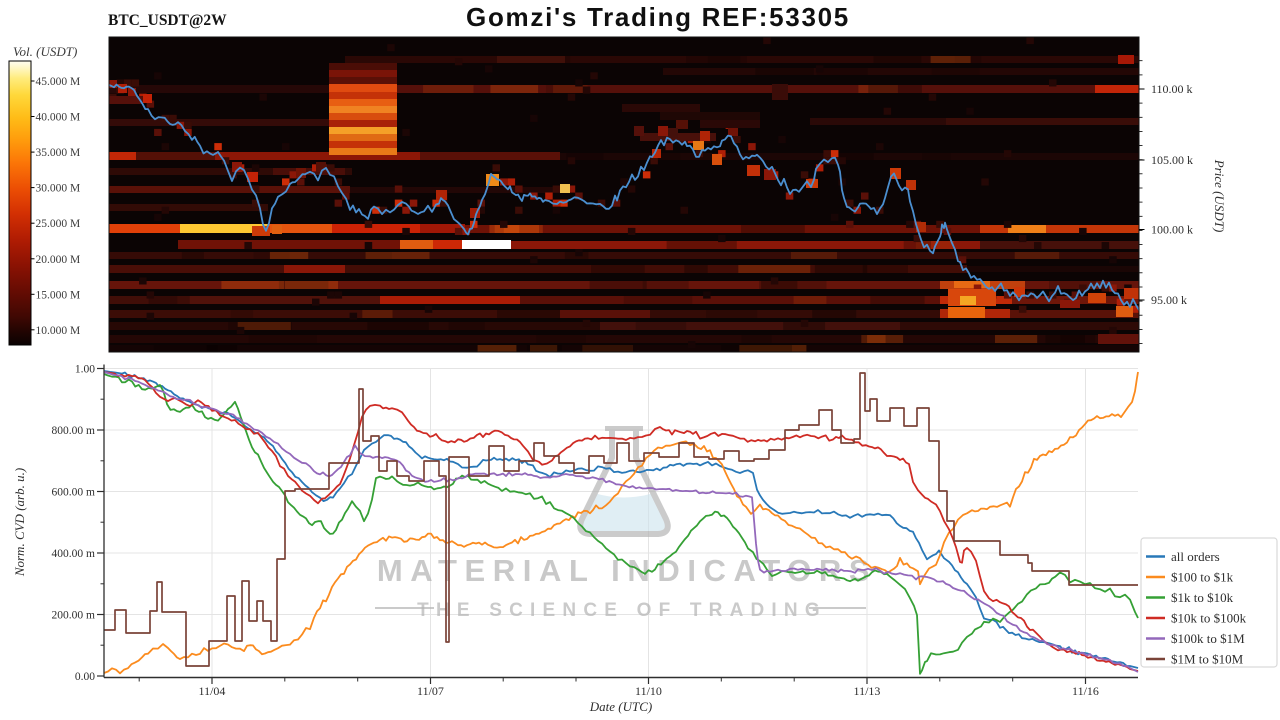 The height and width of the screenshot is (720, 1280). What do you see at coordinates (620, 706) in the screenshot?
I see `svg-text: Date (UTC)` at bounding box center [620, 706].